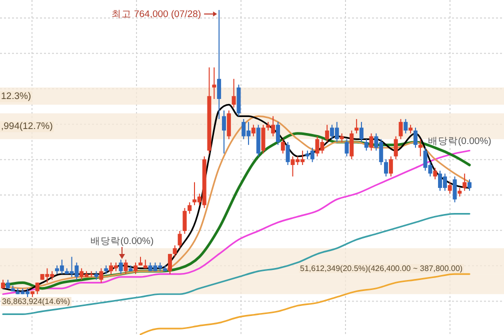 This screenshot has height=335, width=504. What do you see at coordinates (36, 301) in the screenshot?
I see `band-label: 36,863,924(14.6%)` at bounding box center [36, 301].